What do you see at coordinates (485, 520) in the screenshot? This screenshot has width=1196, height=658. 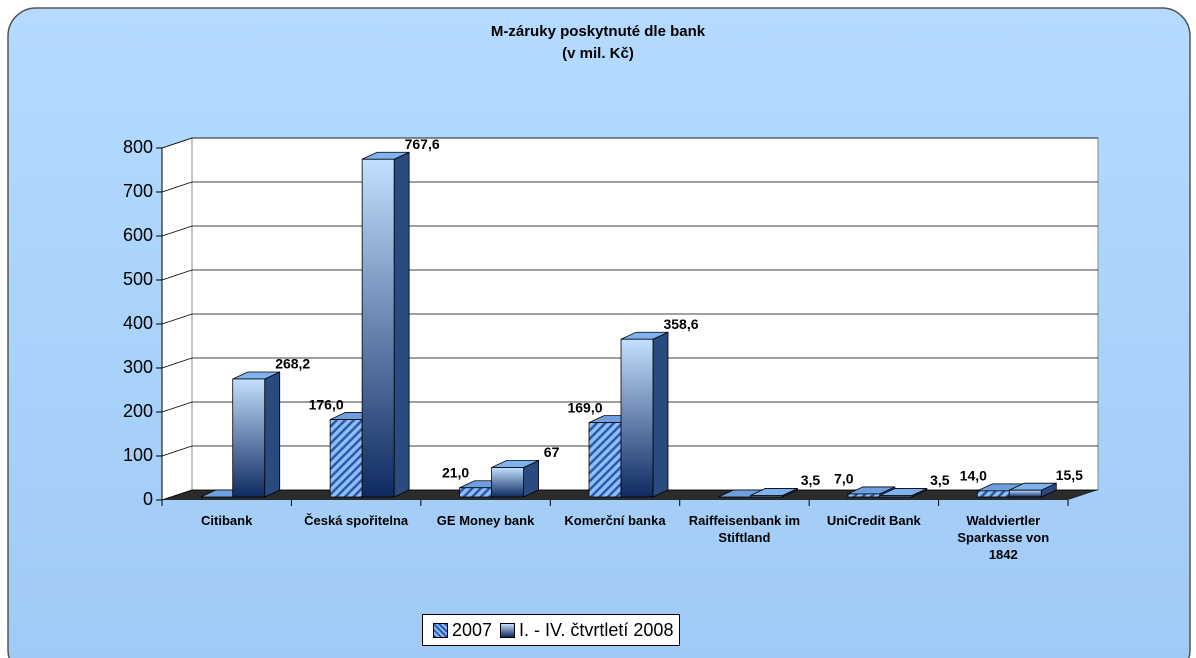 I see `x-tick-label: GE Money bank` at bounding box center [485, 520].